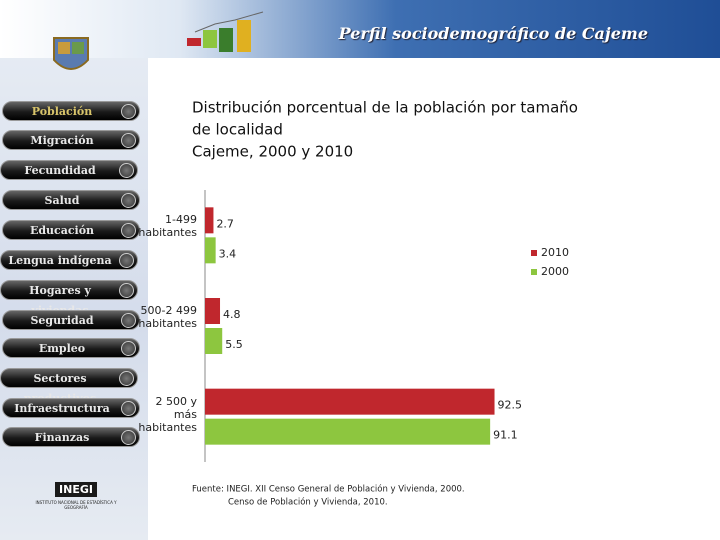  I want to click on nav-button: Lengua indígena, so click(69, 260).